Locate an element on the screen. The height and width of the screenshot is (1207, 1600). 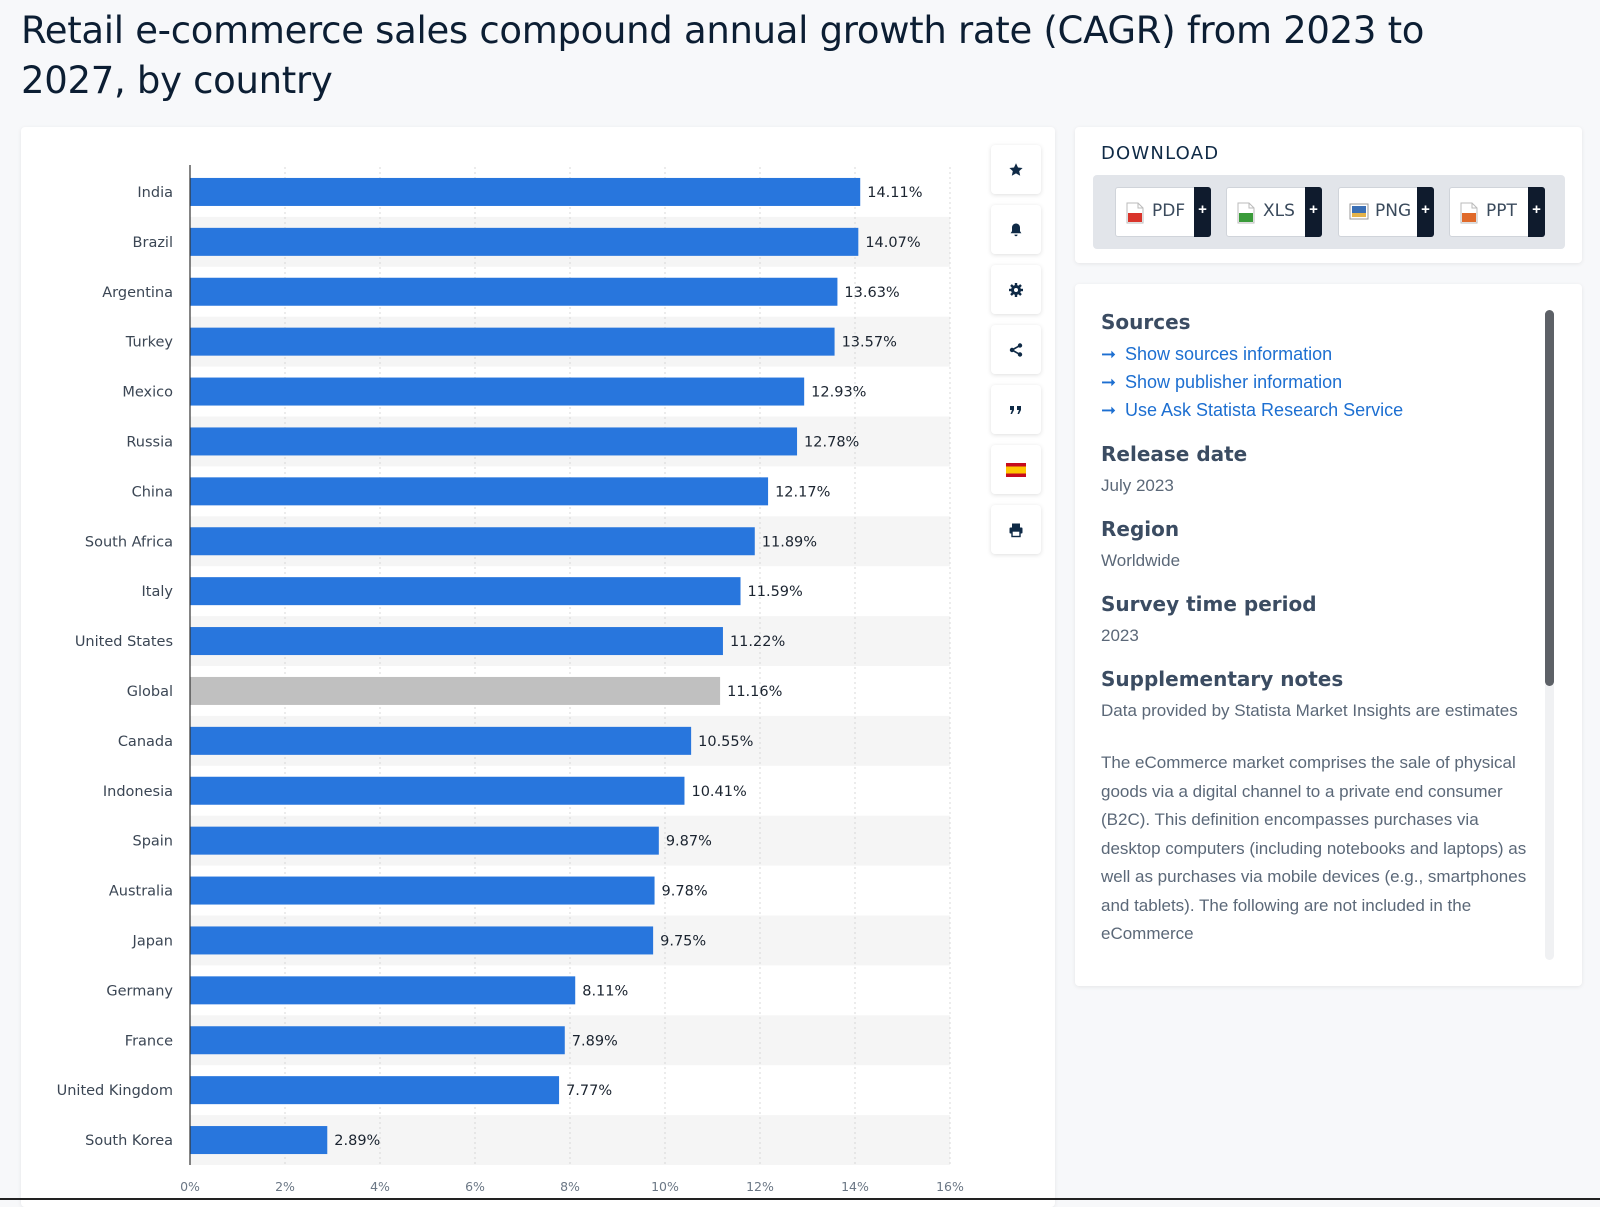
category-label: Italy is located at coordinates (158, 592).